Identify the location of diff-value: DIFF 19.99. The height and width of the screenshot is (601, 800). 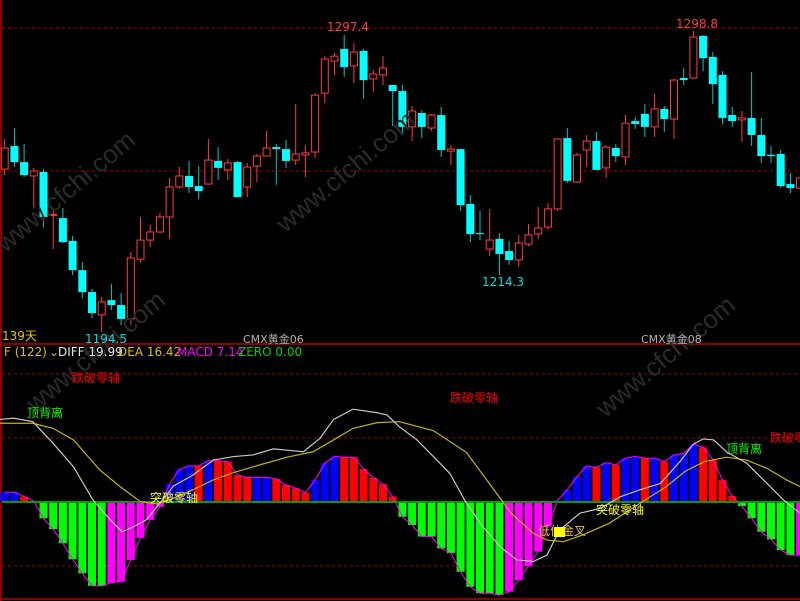
(90, 352).